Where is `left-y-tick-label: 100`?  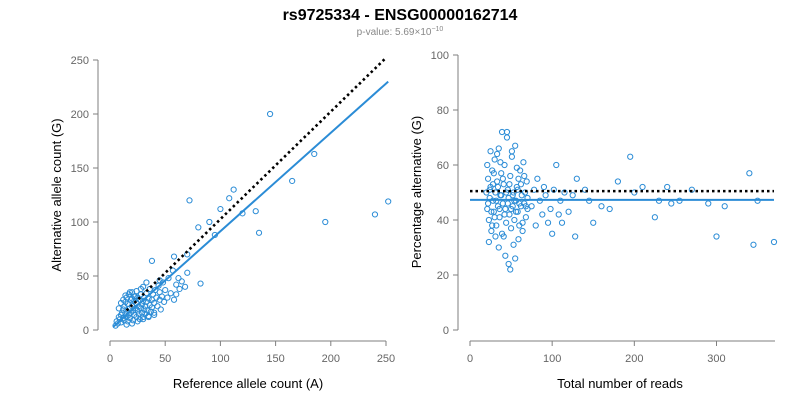
left-y-tick-label: 100 is located at coordinates (80, 223).